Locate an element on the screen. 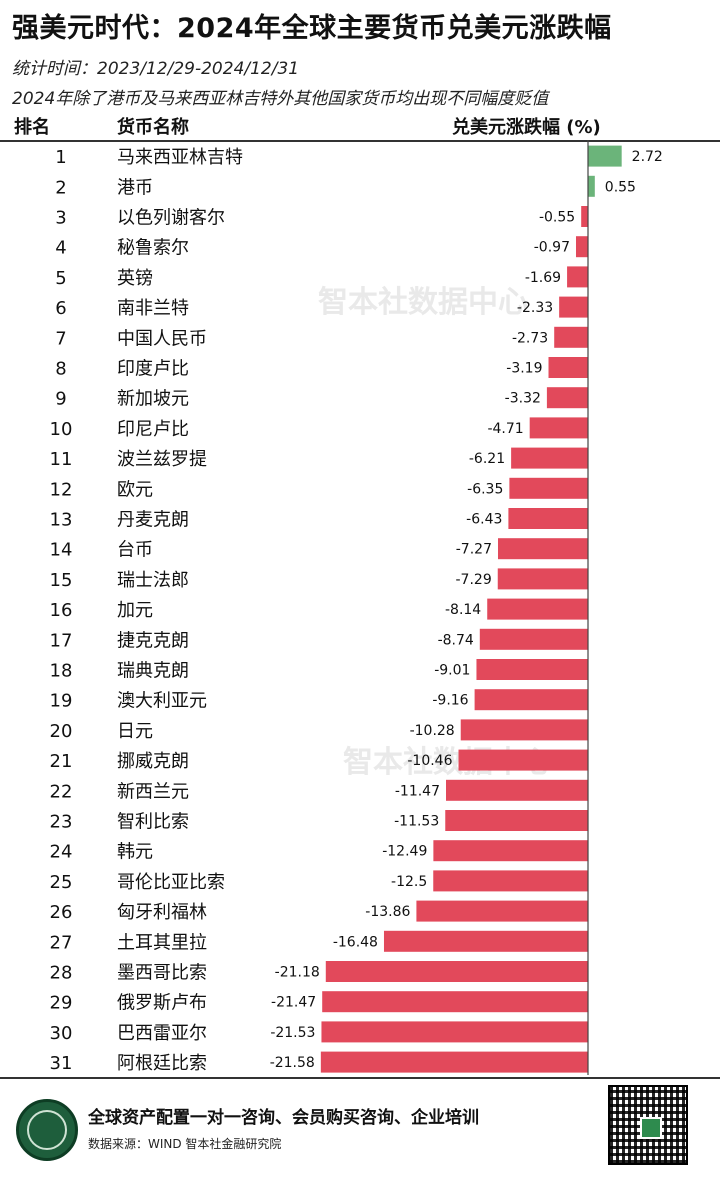 The width and height of the screenshot is (720, 1177). rank-label: 28 is located at coordinates (61, 973).